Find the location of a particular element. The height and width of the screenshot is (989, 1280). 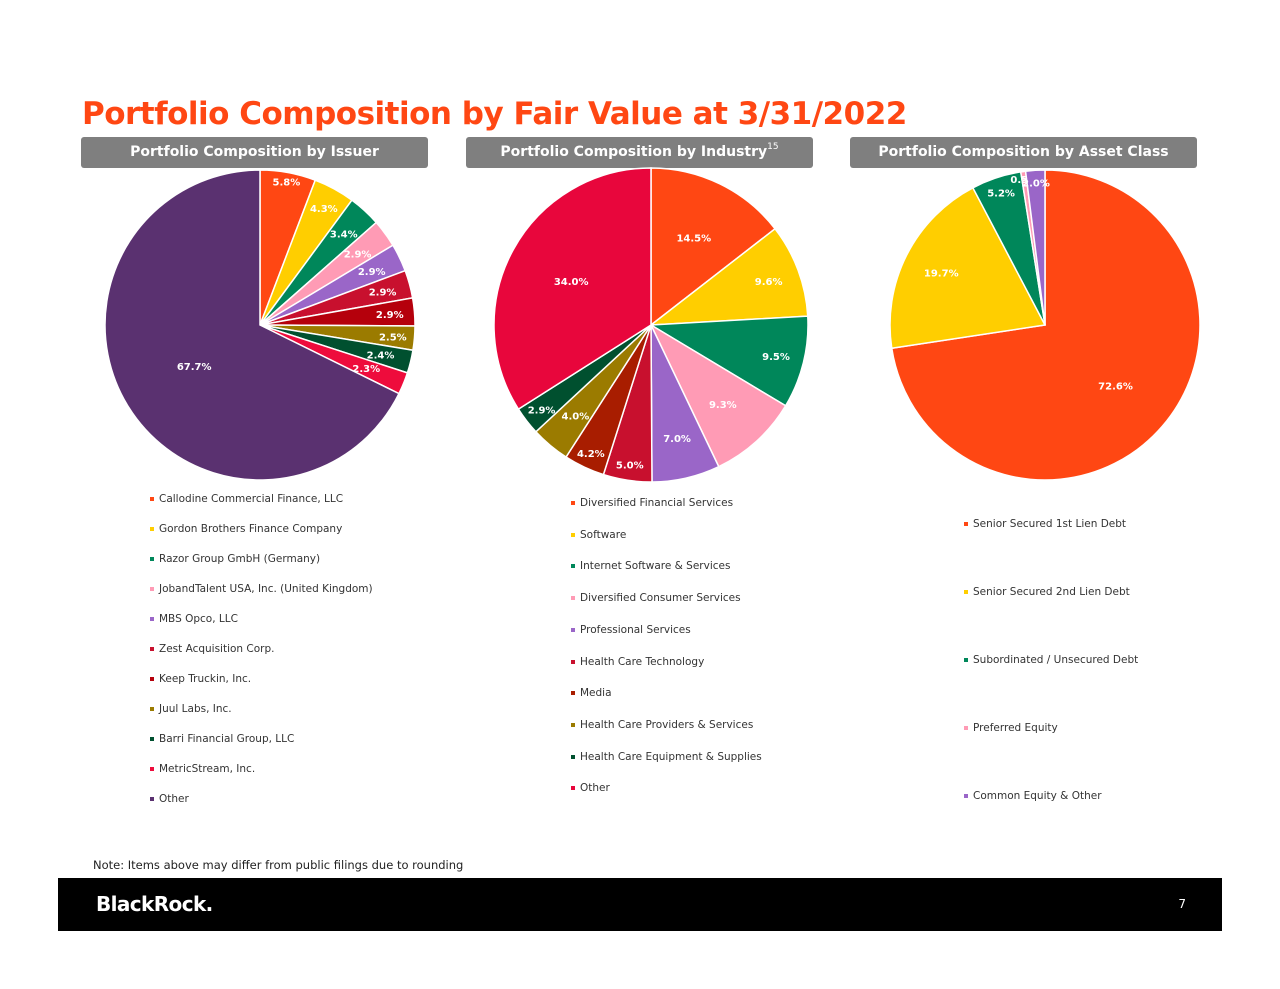

legend-label: Diversified Consumer Services is located at coordinates (660, 598).